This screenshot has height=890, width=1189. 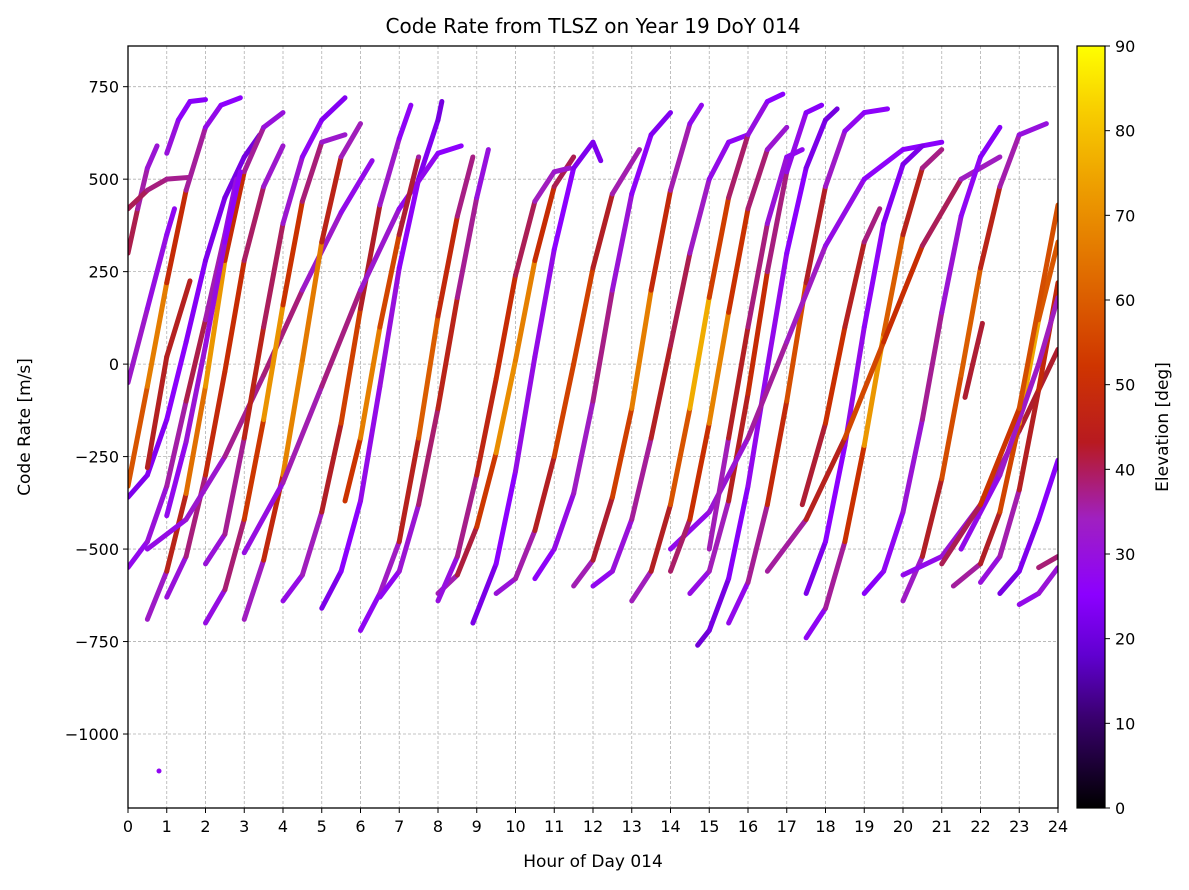 What do you see at coordinates (1125, 385) in the screenshot?
I see `colorbar-tick-label: 50` at bounding box center [1125, 385].